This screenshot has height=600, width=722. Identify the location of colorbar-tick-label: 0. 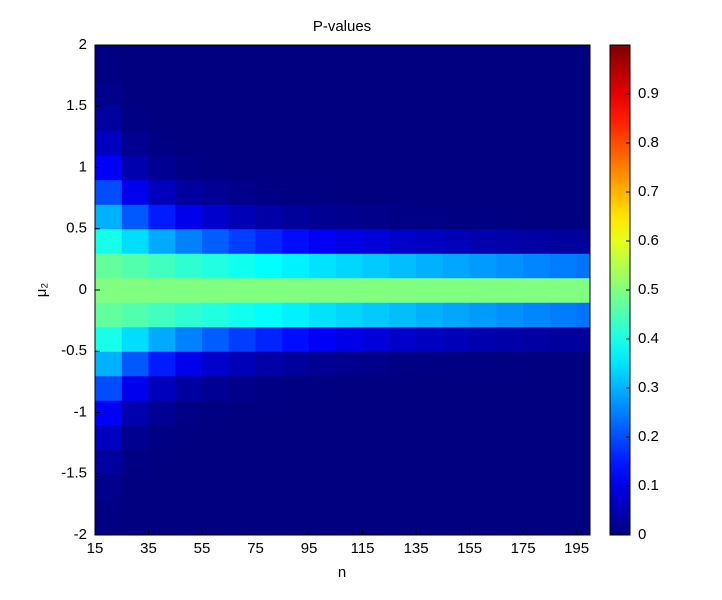
(642, 534).